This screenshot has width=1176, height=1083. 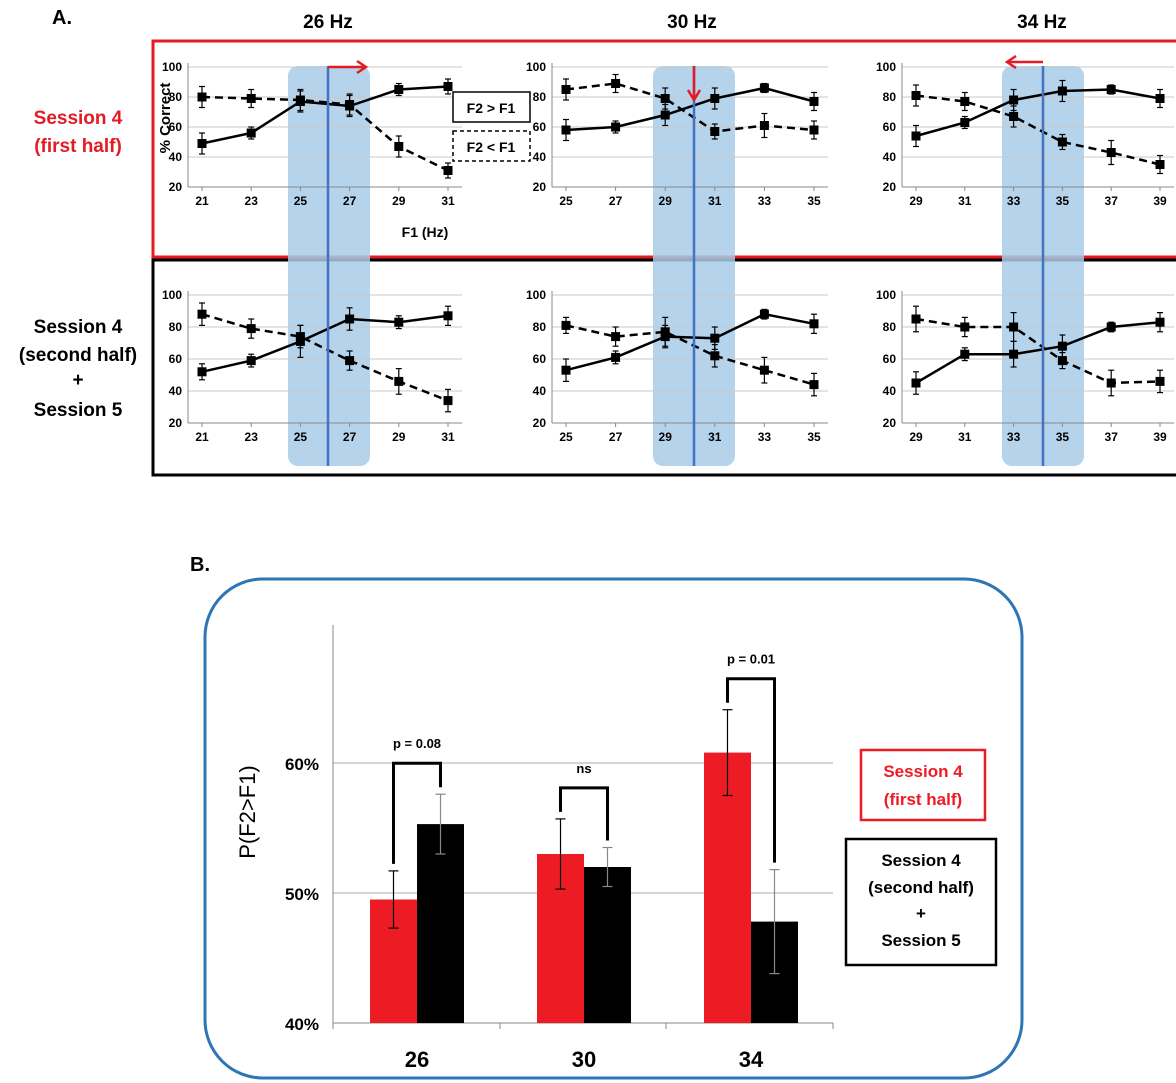 I want to click on significance-bracket, so click(x=417, y=812).